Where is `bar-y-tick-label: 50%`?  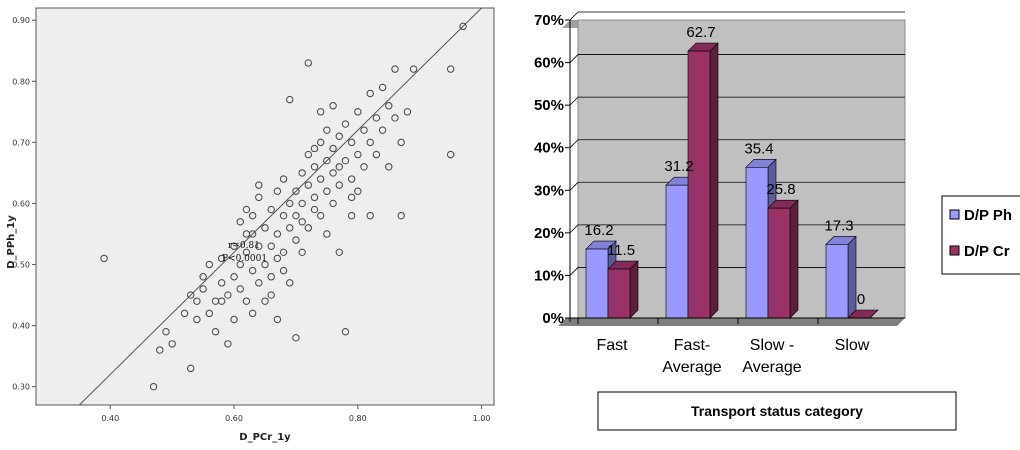
bar-y-tick-label: 50% is located at coordinates (549, 105).